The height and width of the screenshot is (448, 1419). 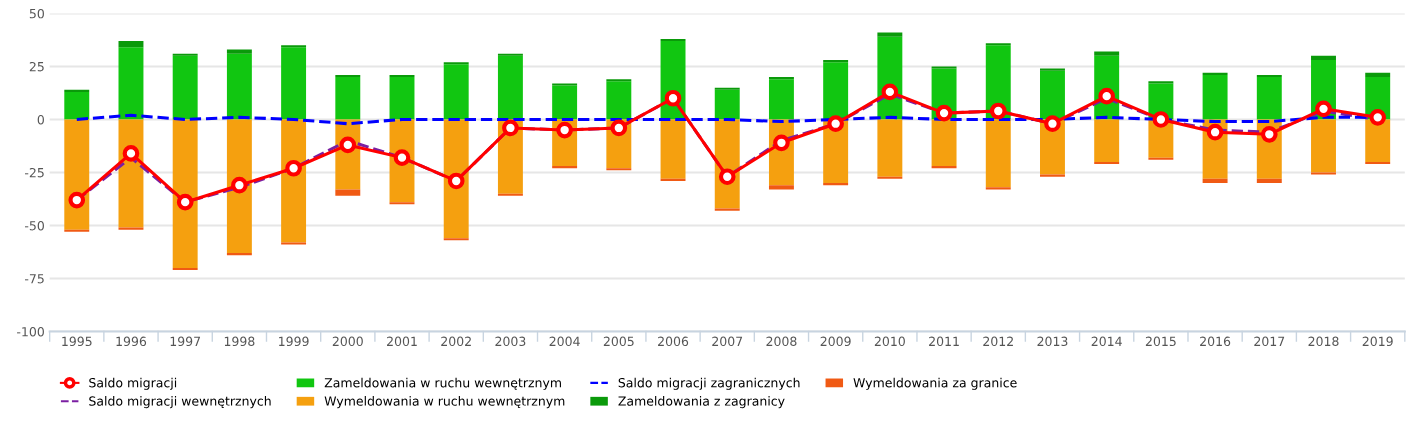 I want to click on legend-label: Saldo migracji wewnętrznych, so click(x=180, y=402).